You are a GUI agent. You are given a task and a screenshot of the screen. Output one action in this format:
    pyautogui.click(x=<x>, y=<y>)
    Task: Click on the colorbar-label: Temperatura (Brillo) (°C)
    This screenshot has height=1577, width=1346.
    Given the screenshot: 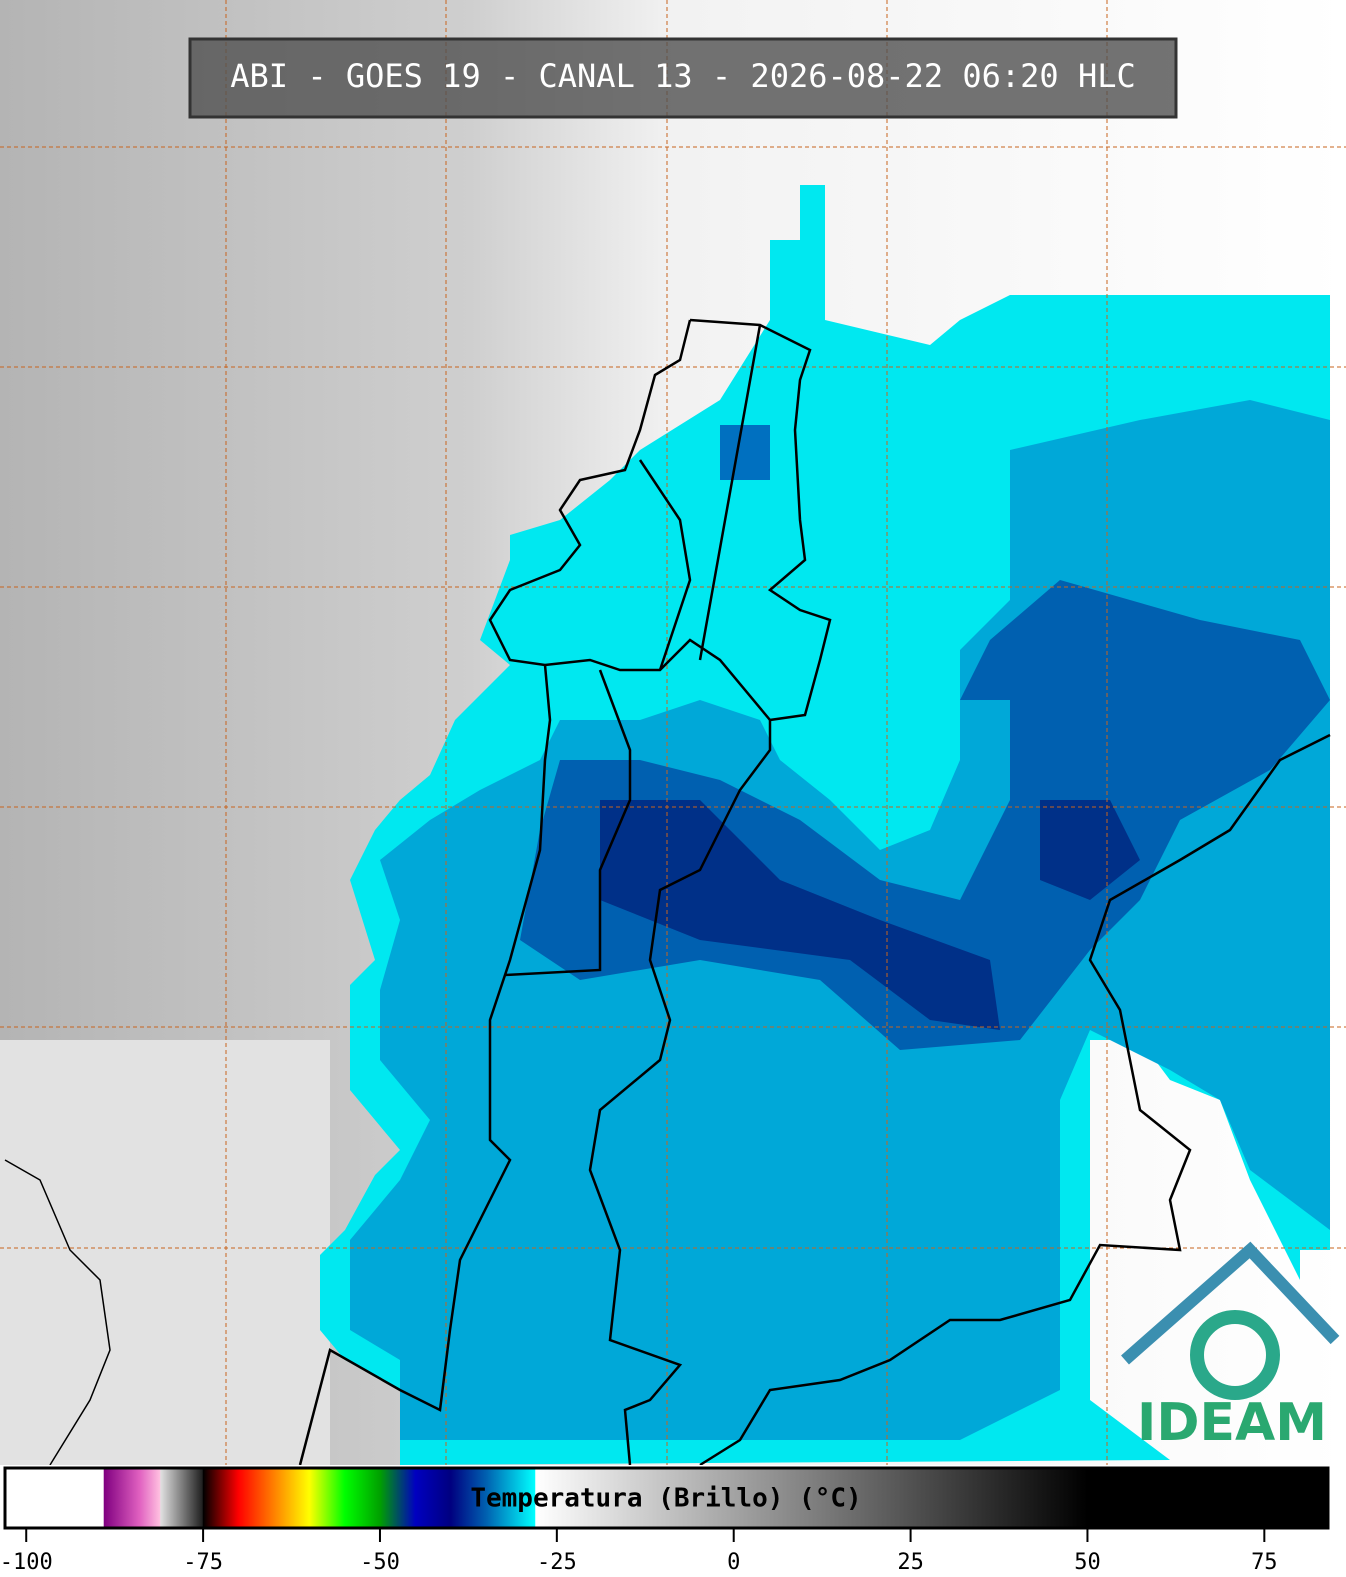 What is the action you would take?
    pyautogui.click(x=665, y=1499)
    